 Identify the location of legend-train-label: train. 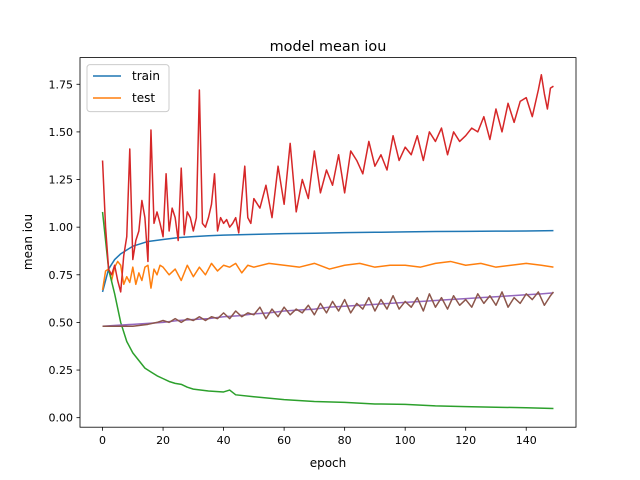
(146, 76).